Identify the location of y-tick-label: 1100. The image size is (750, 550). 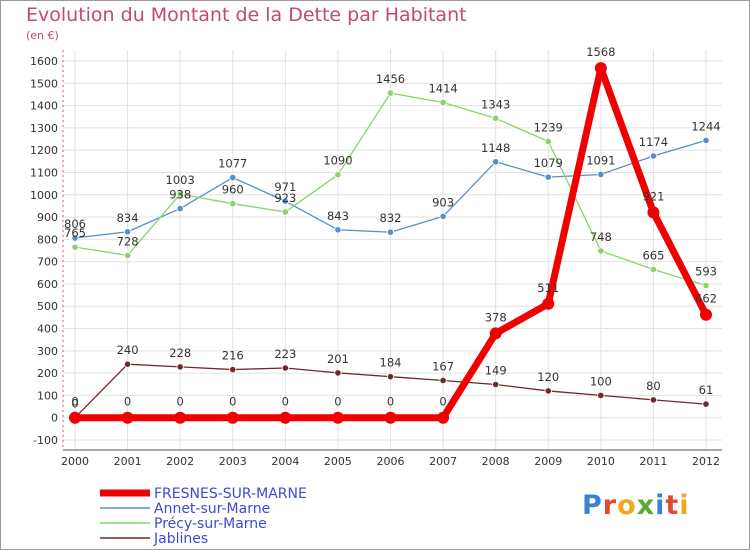
(44, 172).